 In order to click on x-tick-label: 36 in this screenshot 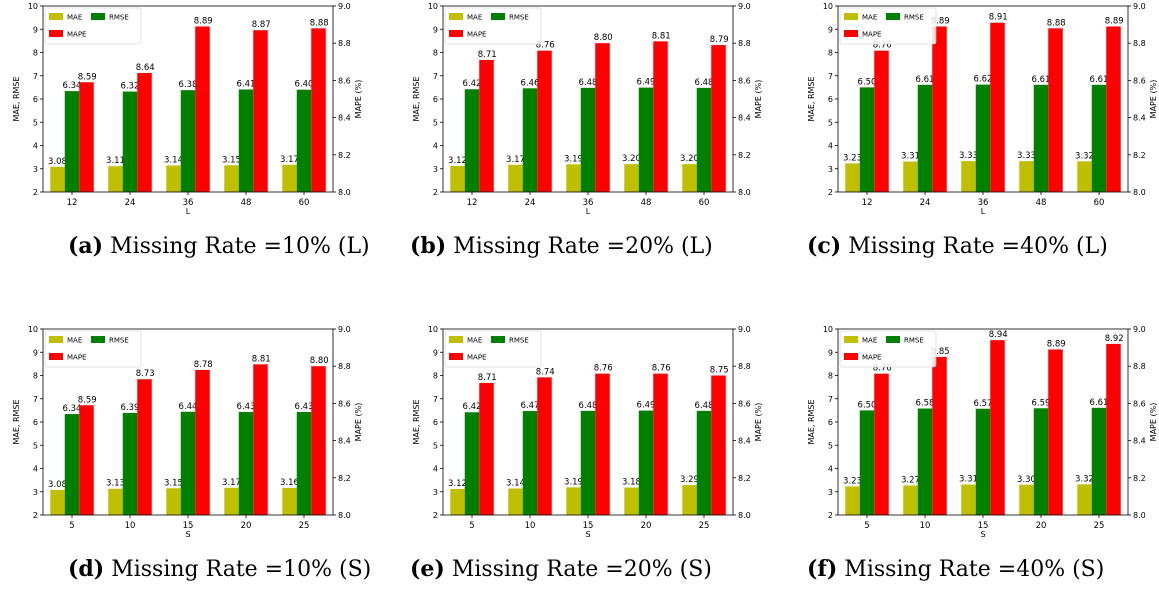, I will do `click(983, 203)`.